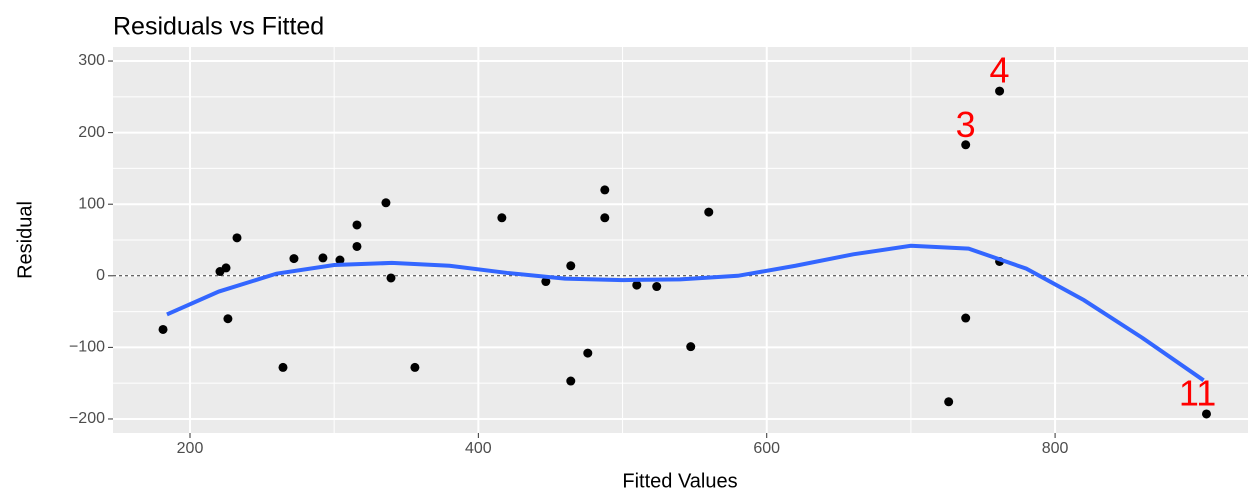 Image resolution: width=1255 pixels, height=496 pixels. Describe the element at coordinates (966, 124) in the screenshot. I see `annotation: 3` at that location.